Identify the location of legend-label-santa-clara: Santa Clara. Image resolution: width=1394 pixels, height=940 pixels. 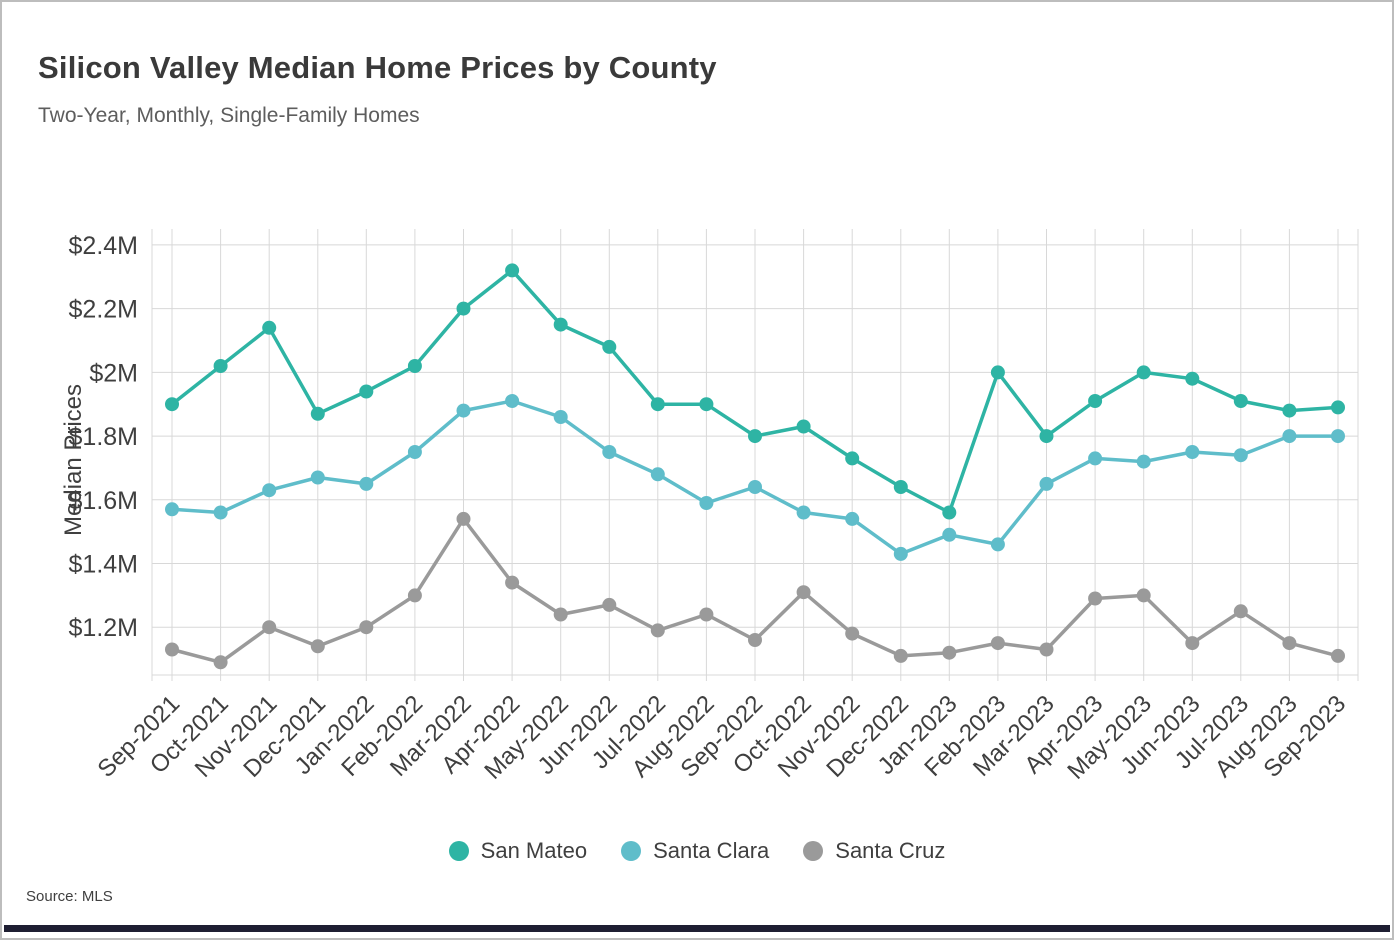
(711, 850).